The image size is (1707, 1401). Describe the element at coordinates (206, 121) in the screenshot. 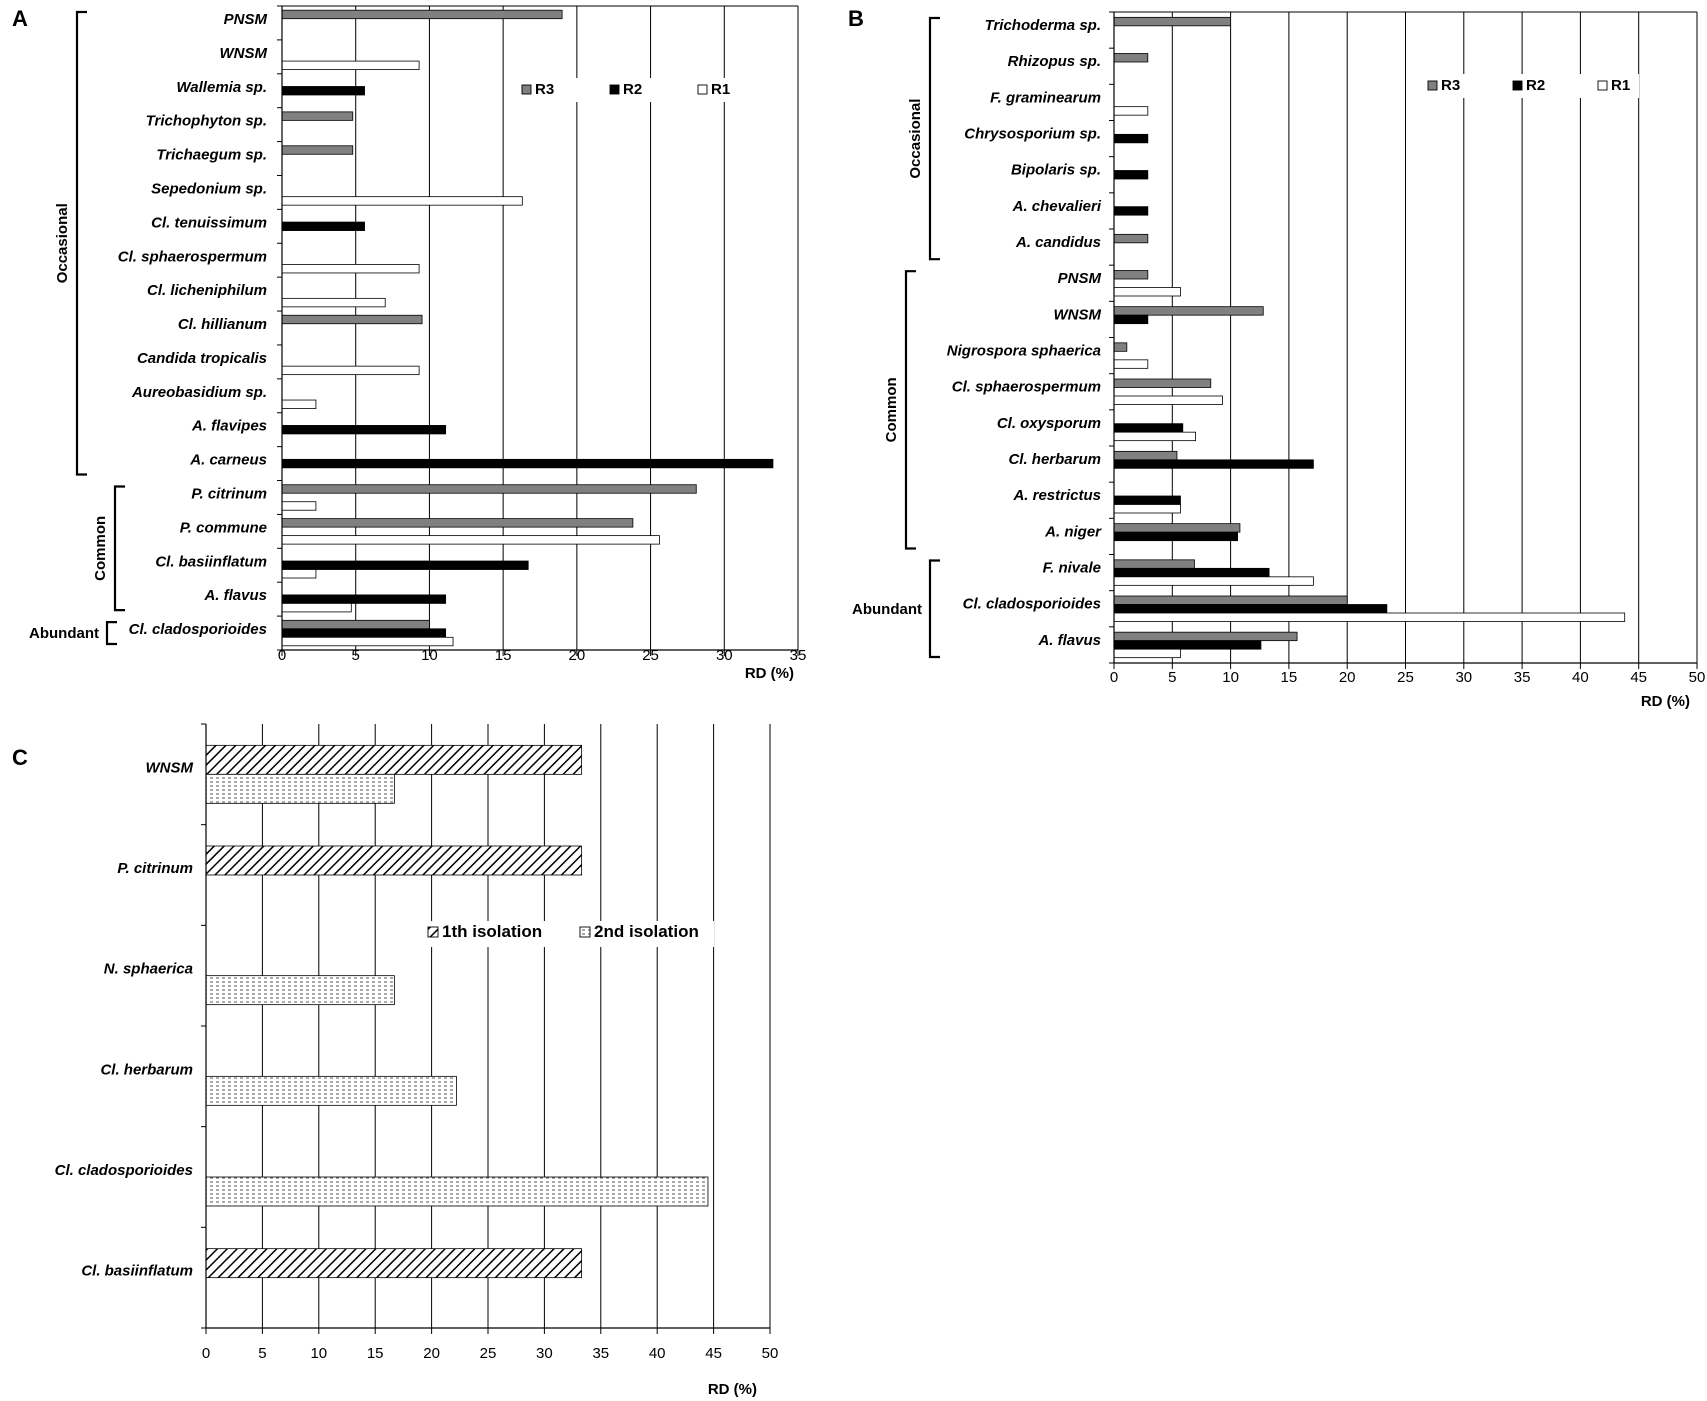

I see `category-label: Trichophyton sp.` at that location.